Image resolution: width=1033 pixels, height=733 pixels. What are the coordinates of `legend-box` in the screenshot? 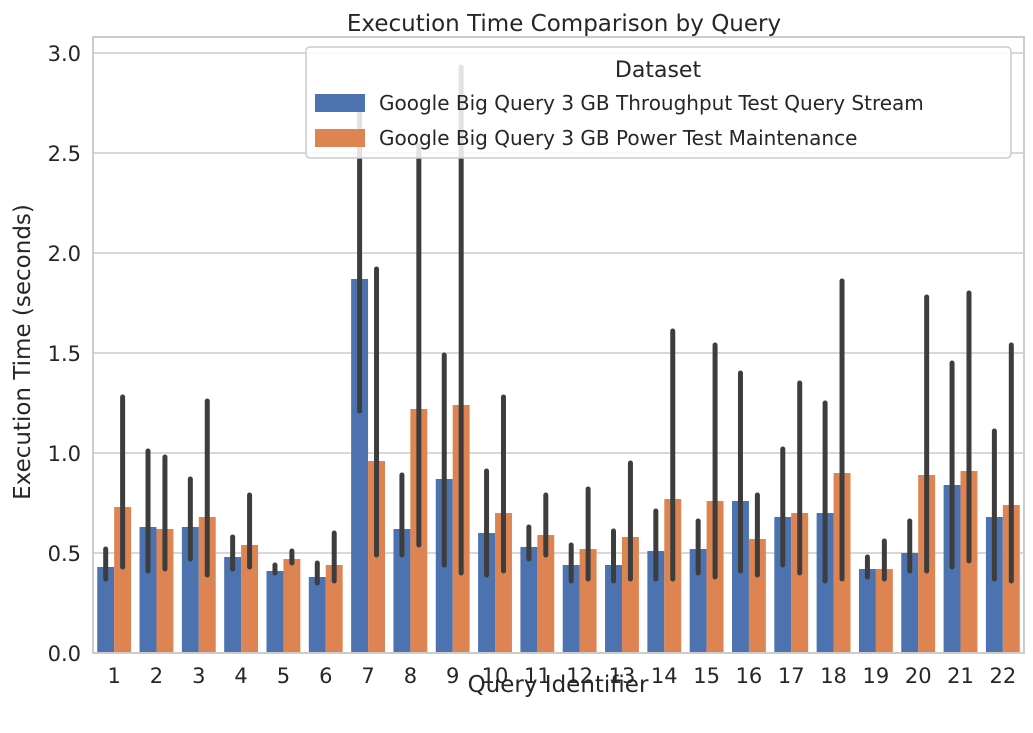 It's located at (658, 102).